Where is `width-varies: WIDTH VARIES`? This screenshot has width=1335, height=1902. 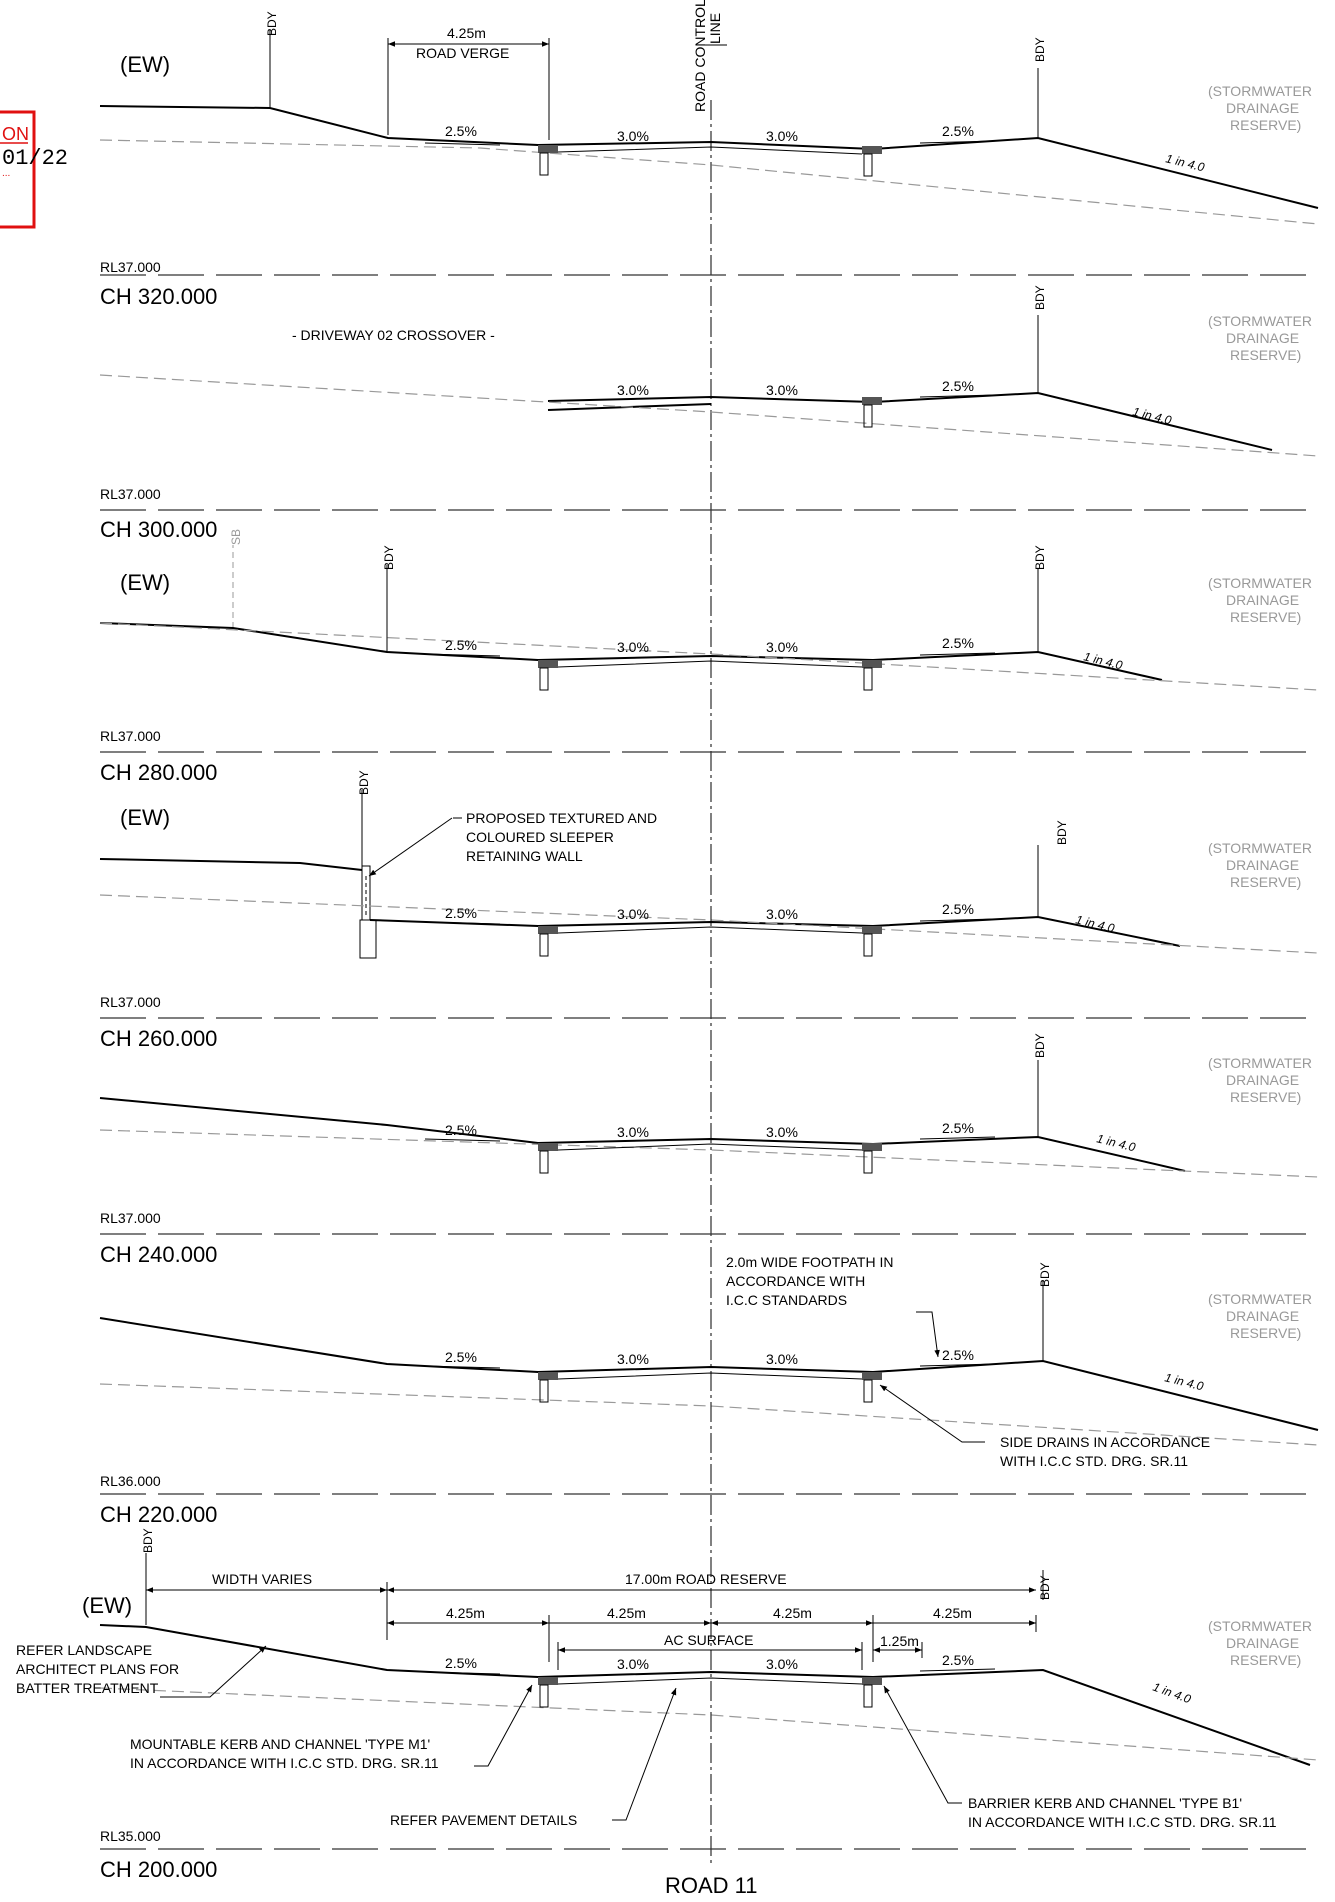
width-varies: WIDTH VARIES is located at coordinates (262, 1579).